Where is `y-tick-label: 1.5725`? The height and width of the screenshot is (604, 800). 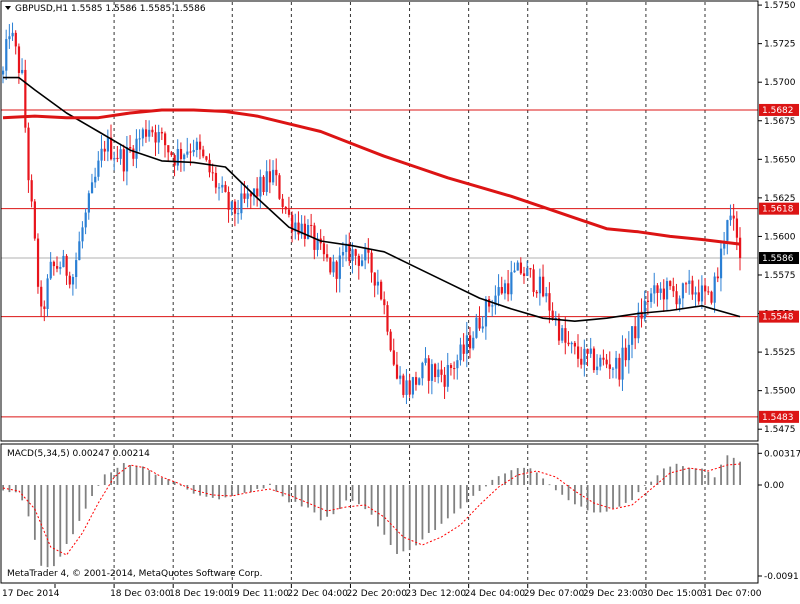 y-tick-label: 1.5725 is located at coordinates (780, 45).